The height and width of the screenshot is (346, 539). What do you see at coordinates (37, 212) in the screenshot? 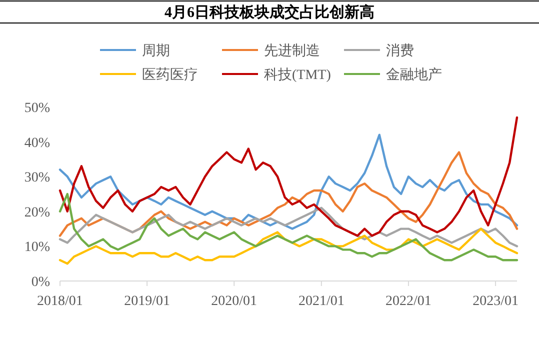
I see `y-tick-label: 20%` at bounding box center [37, 212].